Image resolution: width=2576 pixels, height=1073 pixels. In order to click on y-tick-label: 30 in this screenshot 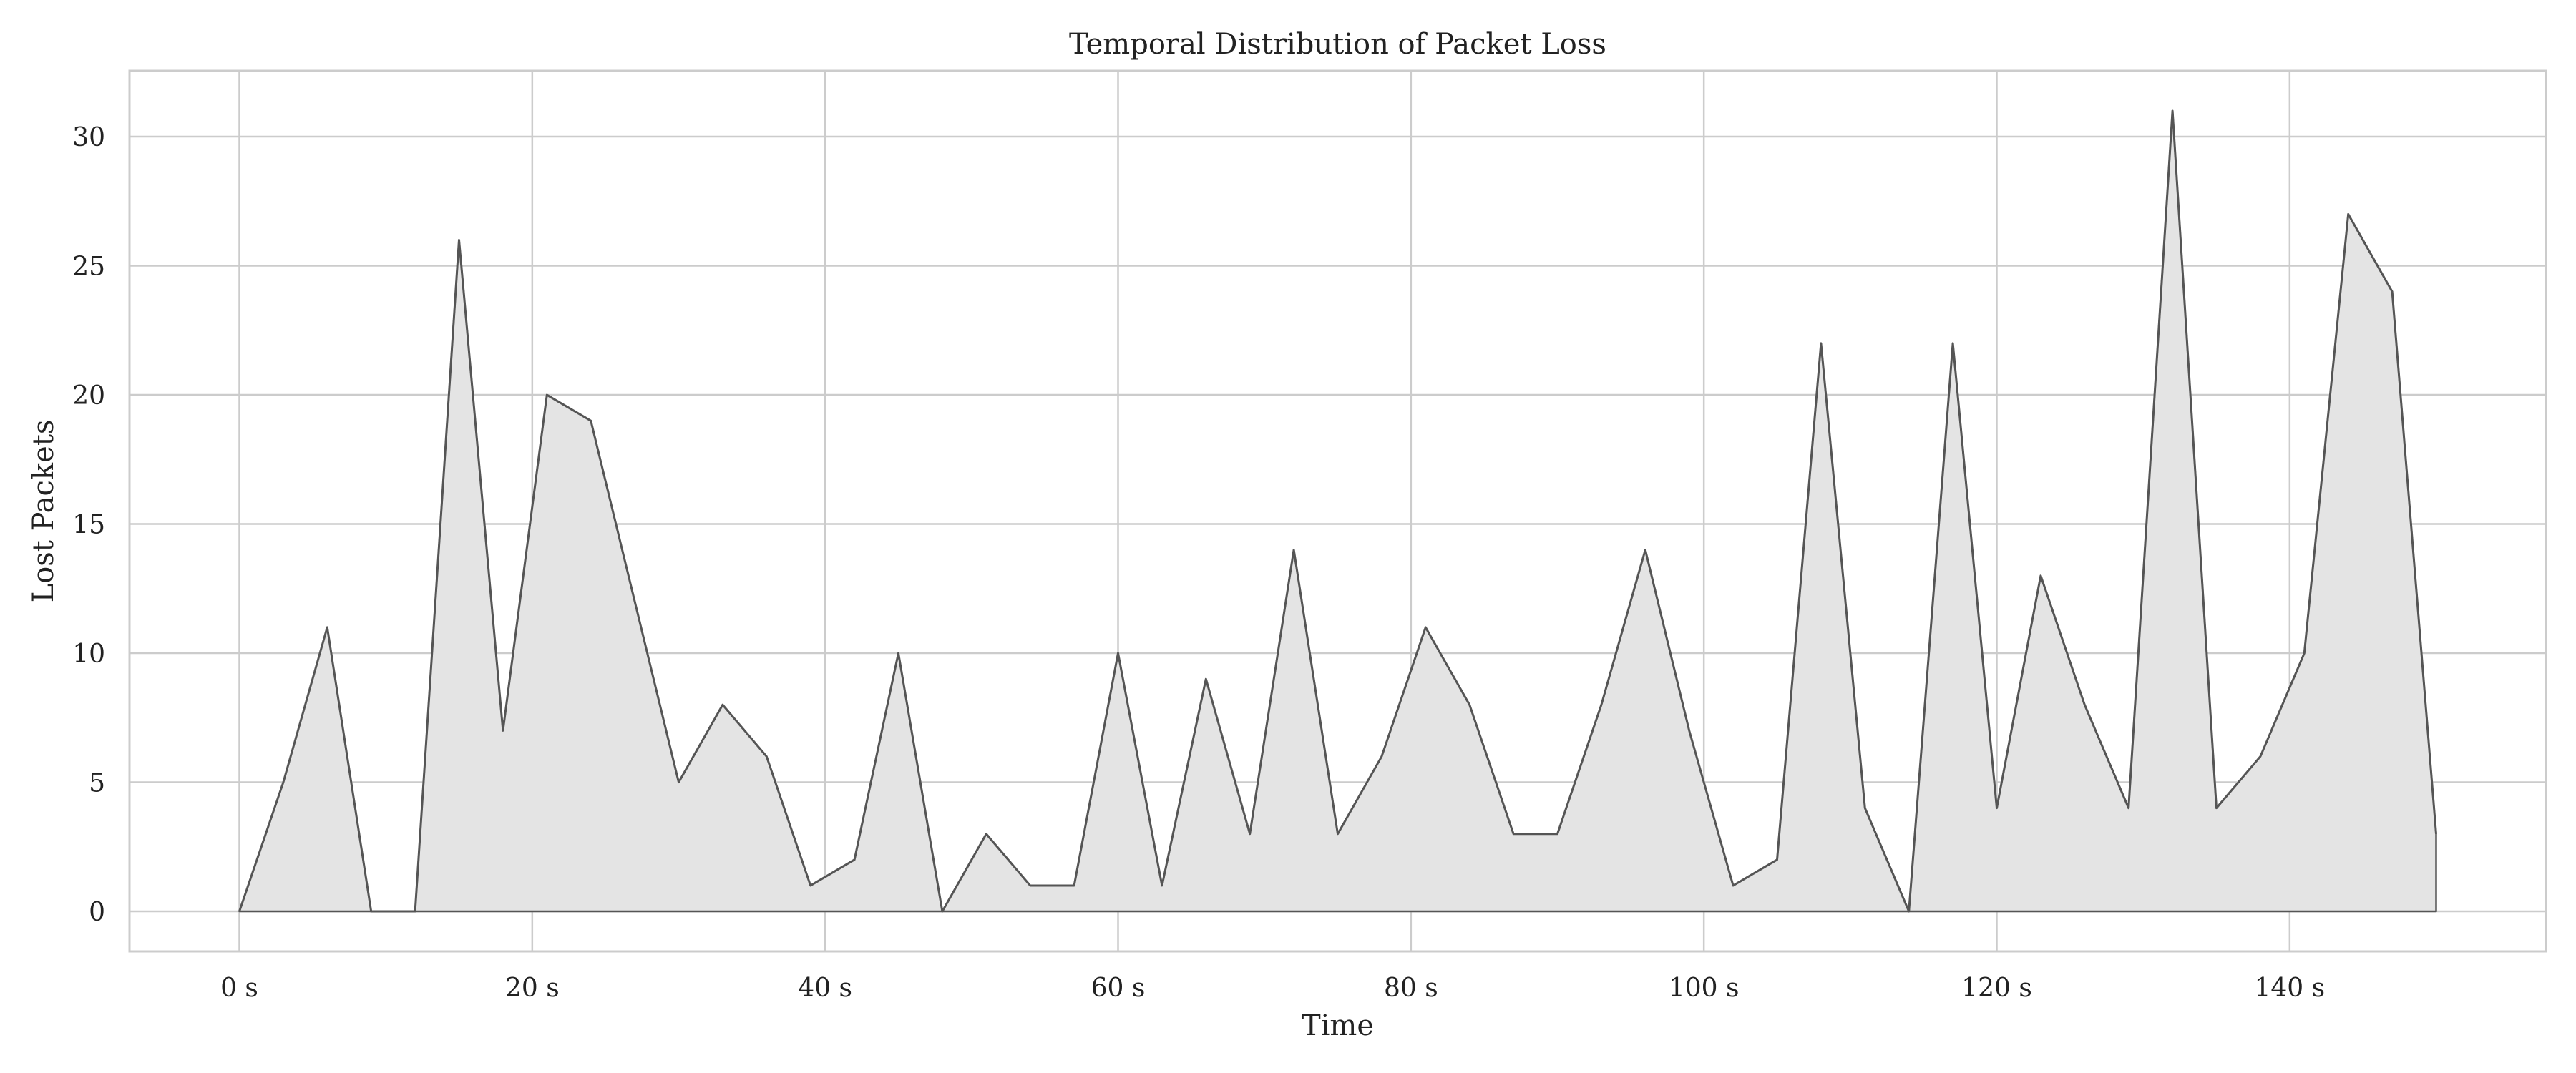, I will do `click(88, 137)`.